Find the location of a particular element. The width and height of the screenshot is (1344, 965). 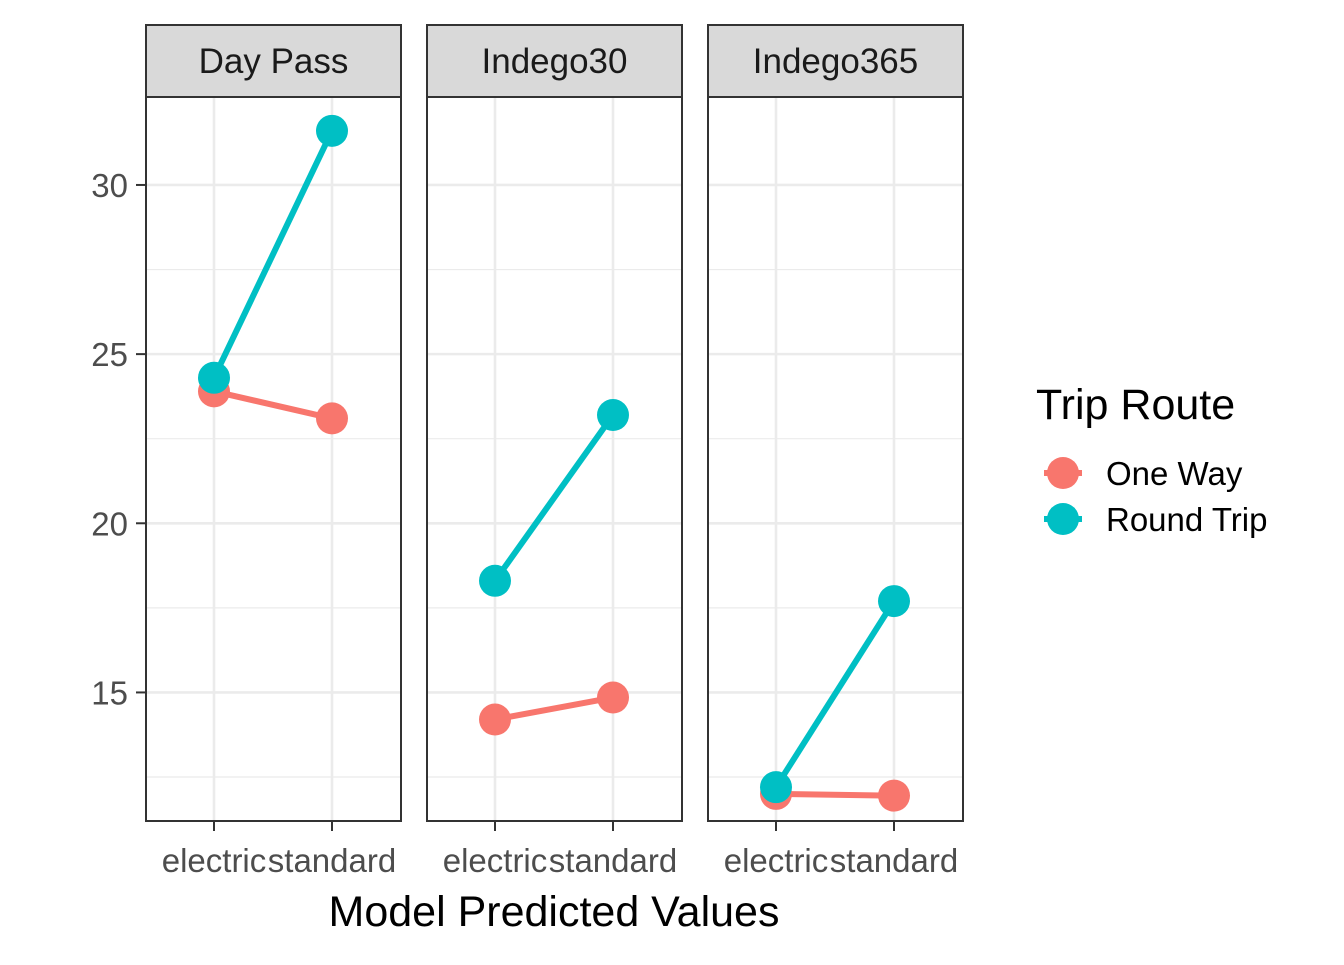

facet-label: Indego365 is located at coordinates (835, 61).